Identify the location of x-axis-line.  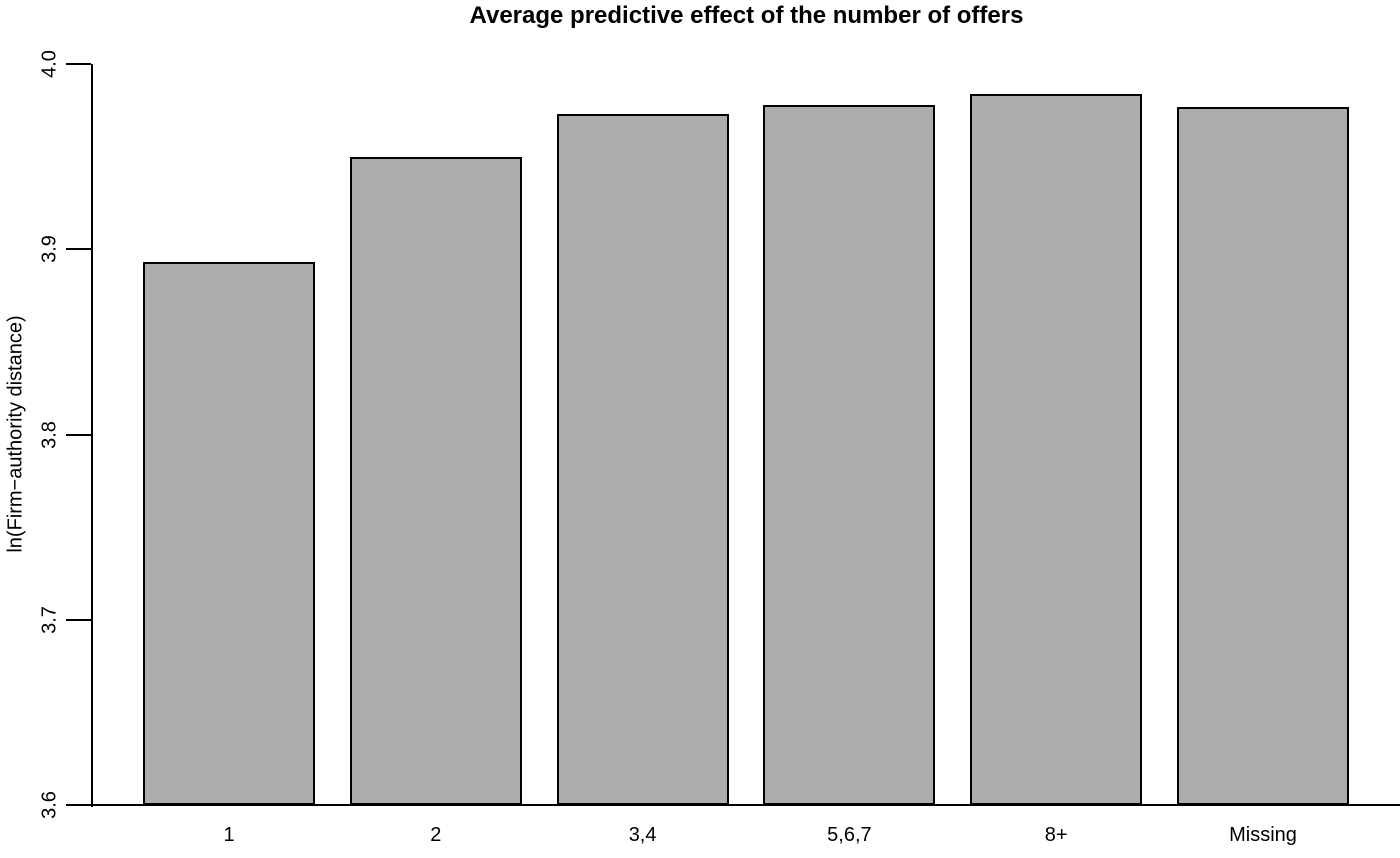
(745, 805).